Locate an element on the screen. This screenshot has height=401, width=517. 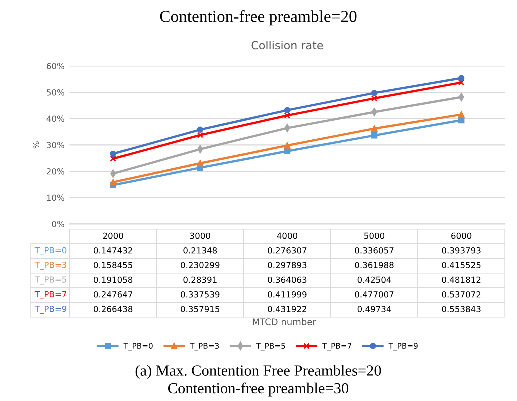
data-label: 0.230299 is located at coordinates (200, 265).